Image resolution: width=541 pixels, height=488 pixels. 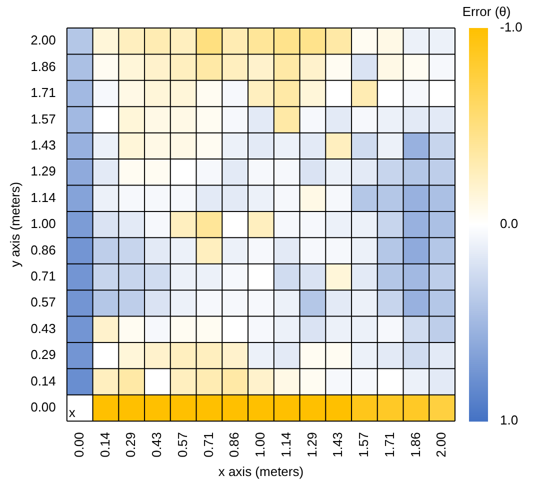 What do you see at coordinates (389, 445) in the screenshot?
I see `x-tick-label: 1.71` at bounding box center [389, 445].